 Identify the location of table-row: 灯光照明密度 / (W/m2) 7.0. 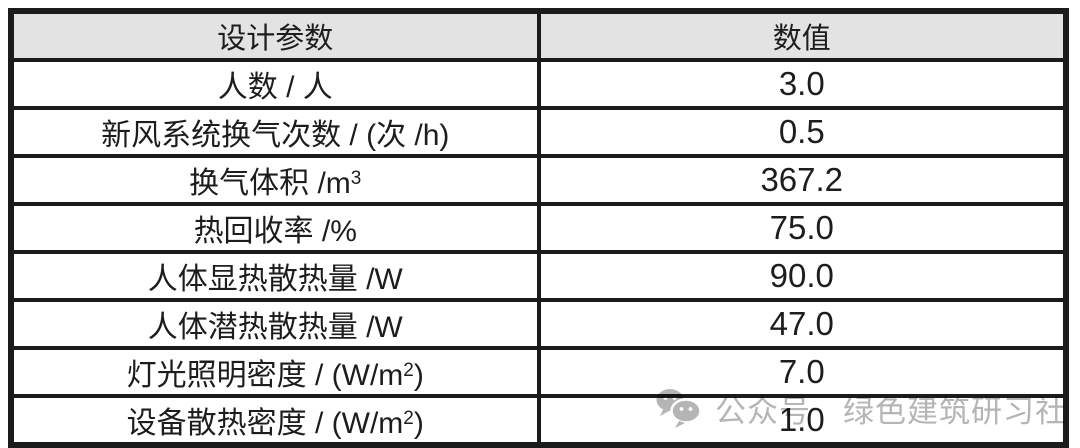
(538, 372).